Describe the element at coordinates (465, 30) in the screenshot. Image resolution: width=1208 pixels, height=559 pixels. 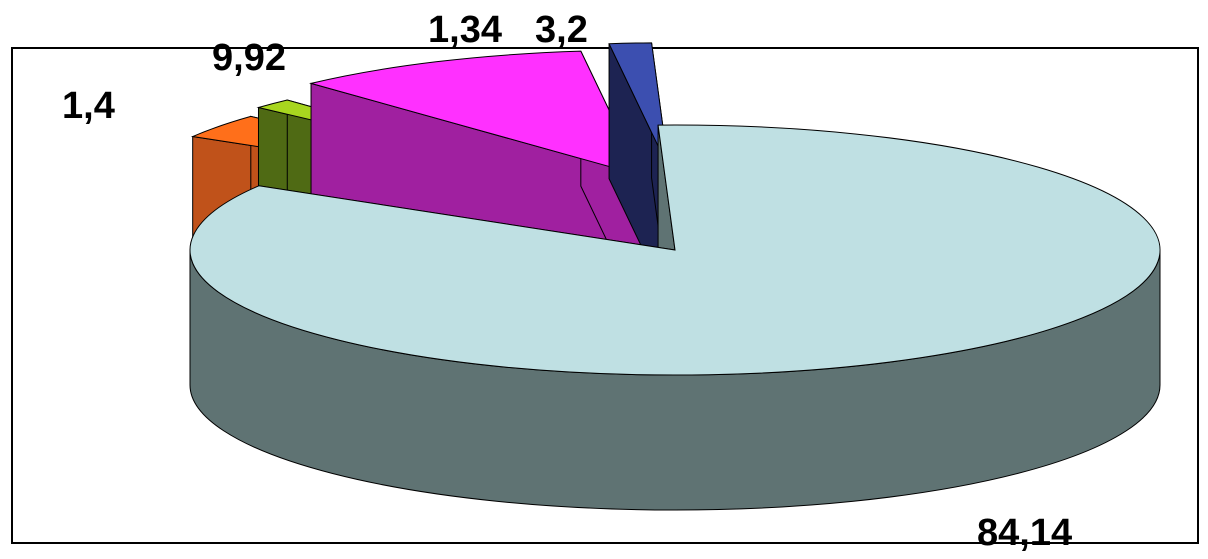
I see `data-label-3: 1,34` at that location.